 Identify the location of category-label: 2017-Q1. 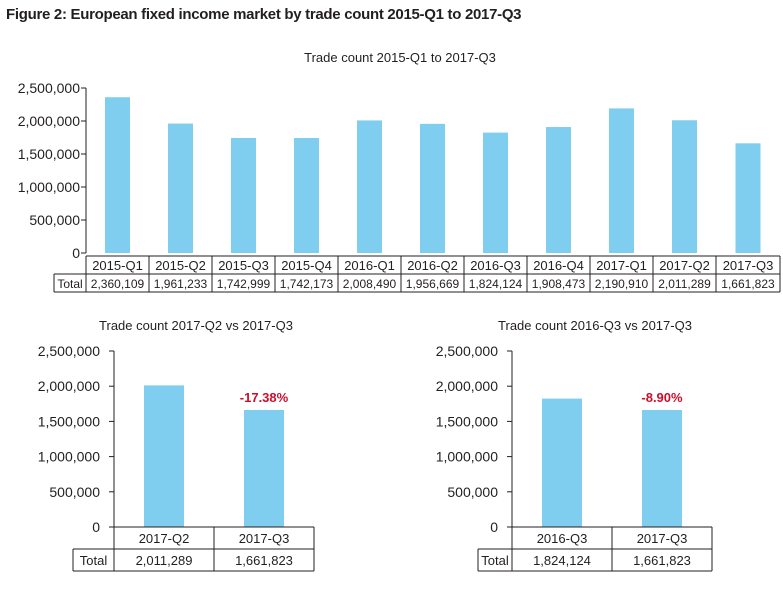
(621, 265).